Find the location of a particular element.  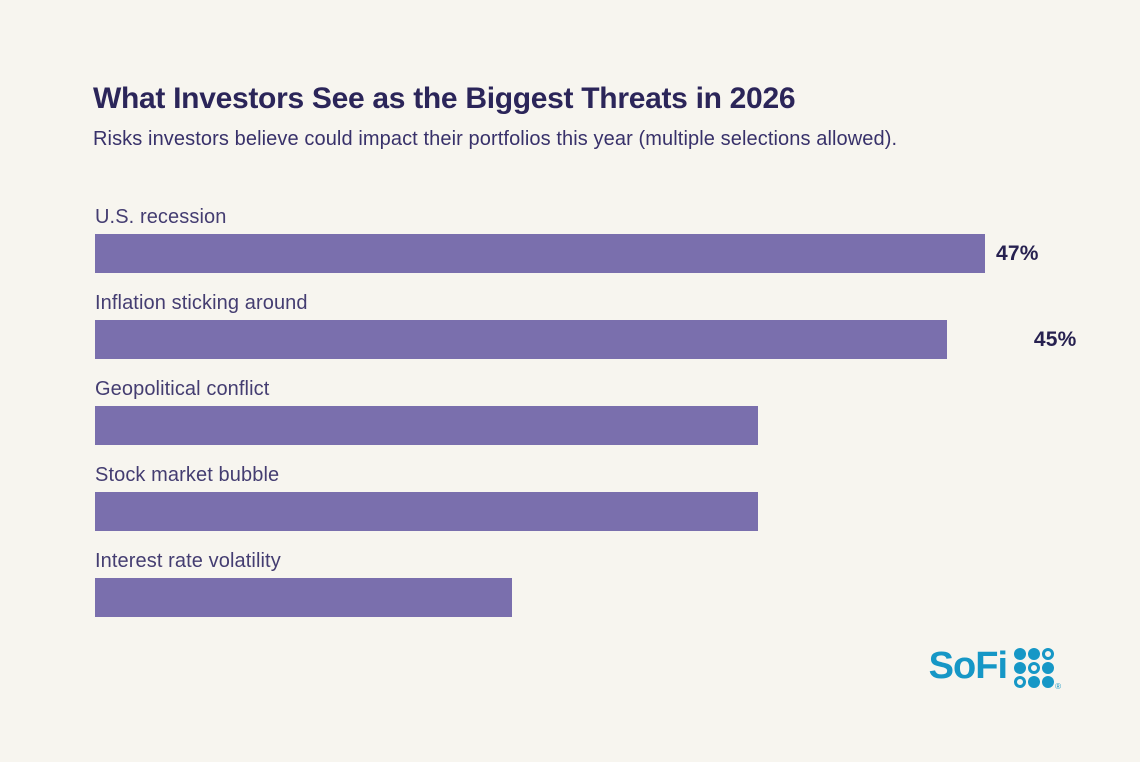

bar-row: U.S. recession 47% is located at coordinates (595, 239).